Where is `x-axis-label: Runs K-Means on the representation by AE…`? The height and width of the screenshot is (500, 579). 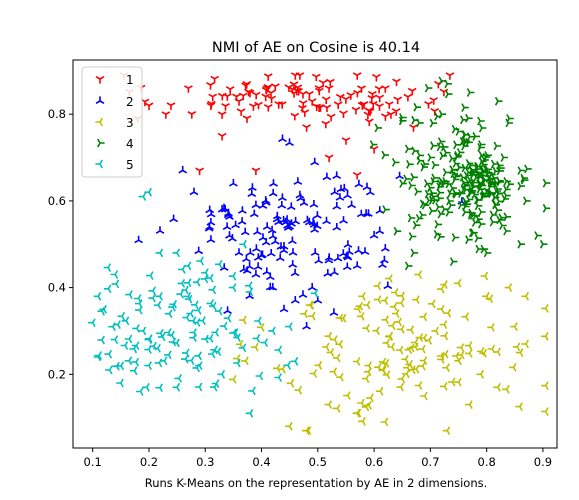 x-axis-label: Runs K-Means on the representation by AE… is located at coordinates (316, 483).